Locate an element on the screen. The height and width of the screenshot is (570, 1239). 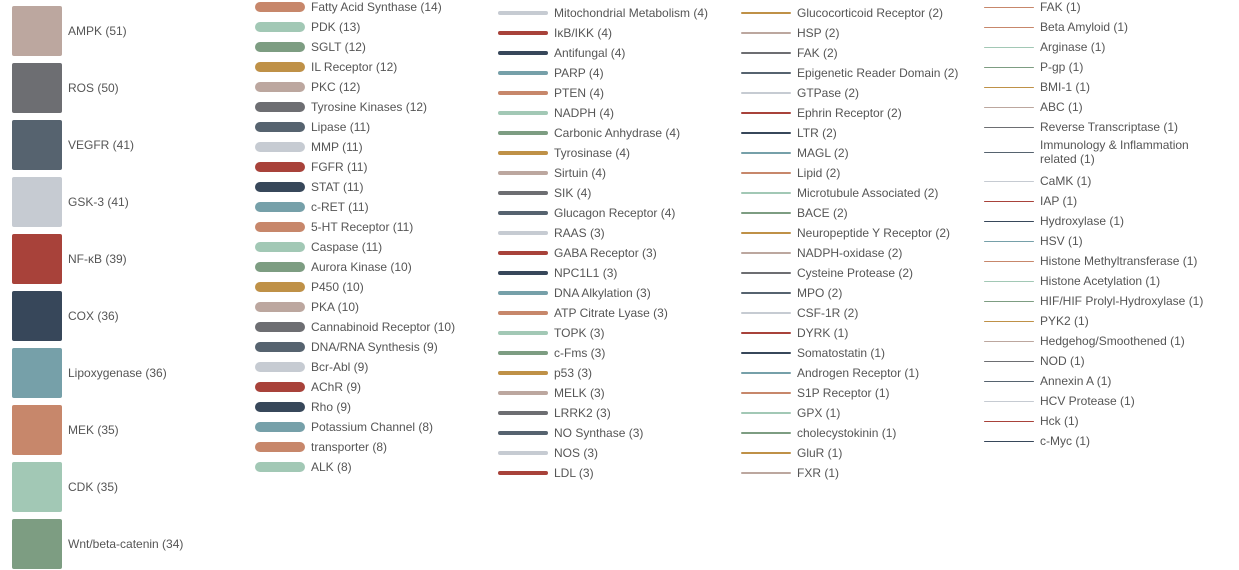
legend-item: Sirtuin (4) is located at coordinates (552, 173).